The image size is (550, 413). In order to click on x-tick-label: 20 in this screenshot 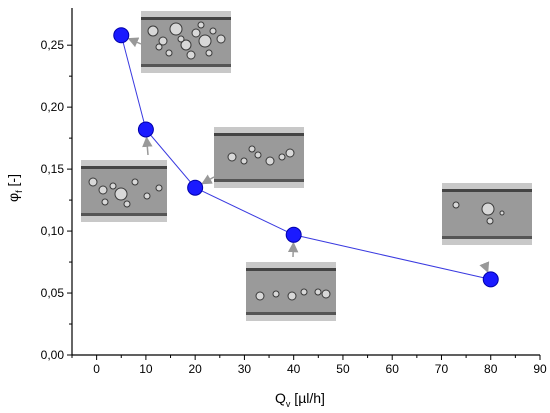, I will do `click(195, 369)`.